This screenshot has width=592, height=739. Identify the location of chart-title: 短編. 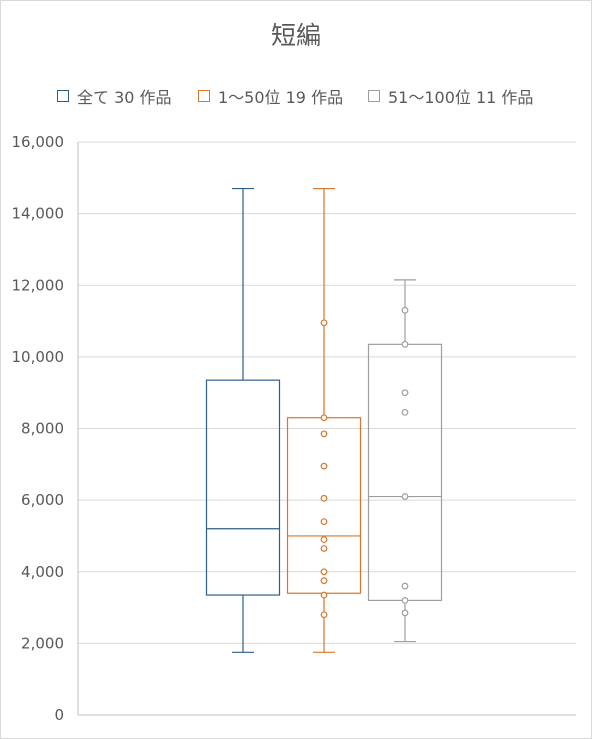
(295, 35).